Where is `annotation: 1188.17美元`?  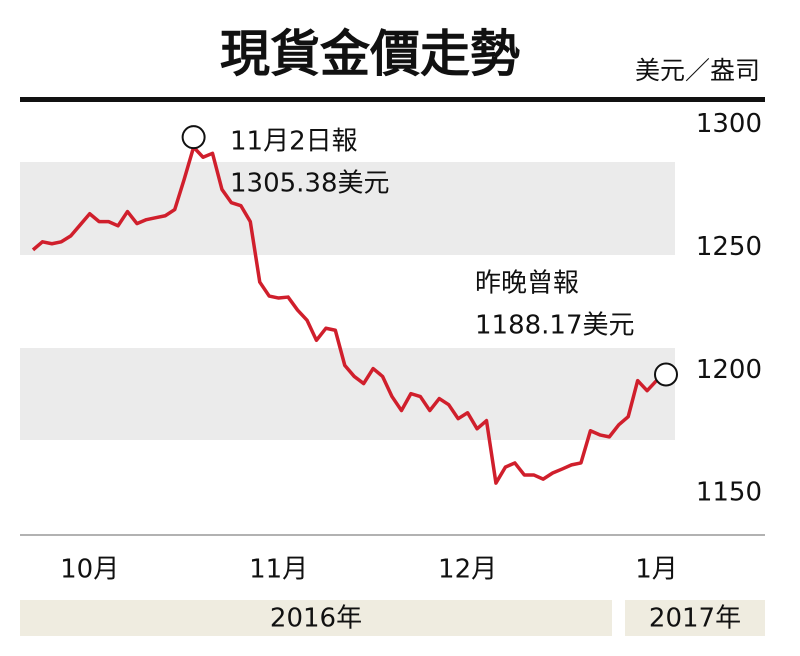
annotation: 1188.17美元 is located at coordinates (555, 326).